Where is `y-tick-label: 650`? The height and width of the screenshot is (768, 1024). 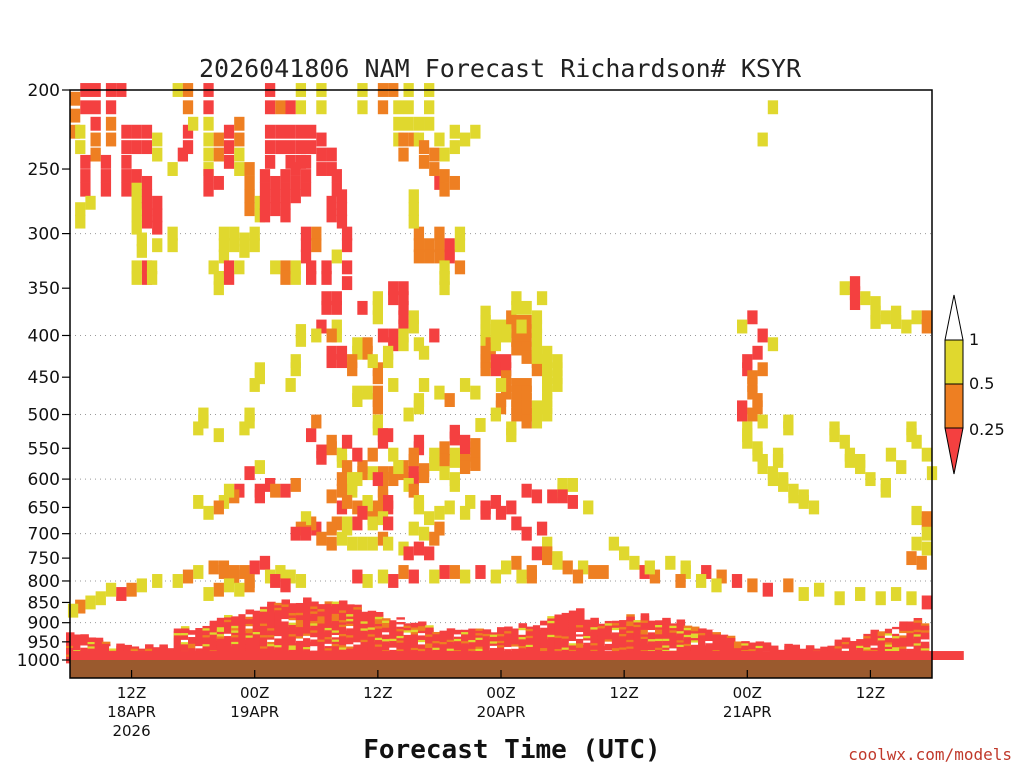
y-tick-label: 650 is located at coordinates (44, 508).